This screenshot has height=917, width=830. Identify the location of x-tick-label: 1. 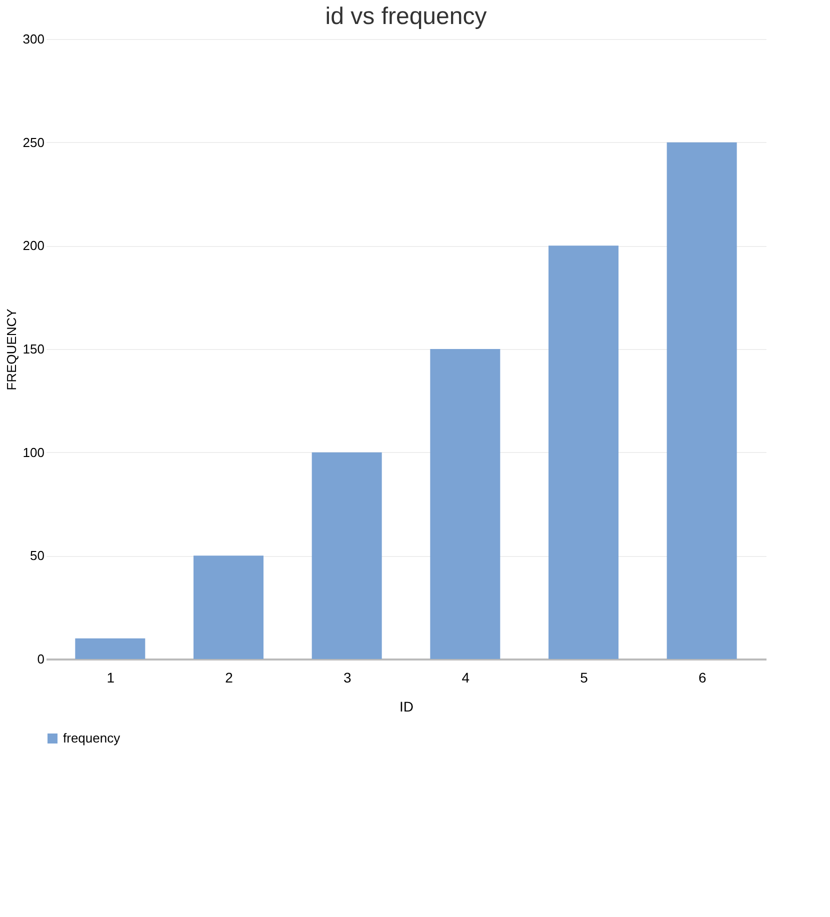
(110, 678).